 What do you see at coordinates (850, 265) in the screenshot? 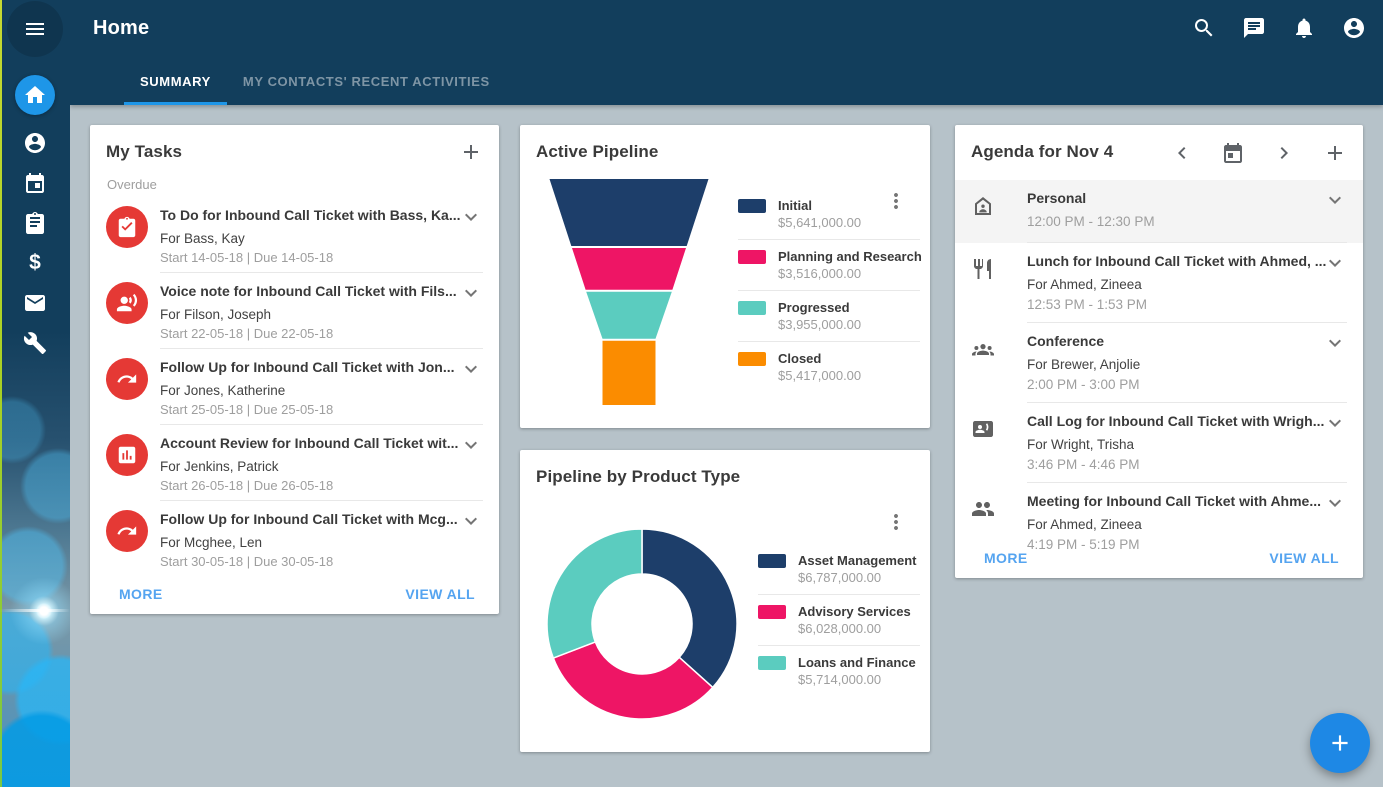
I see `legend-texts: Planning and Research $3,516,000.00` at bounding box center [850, 265].